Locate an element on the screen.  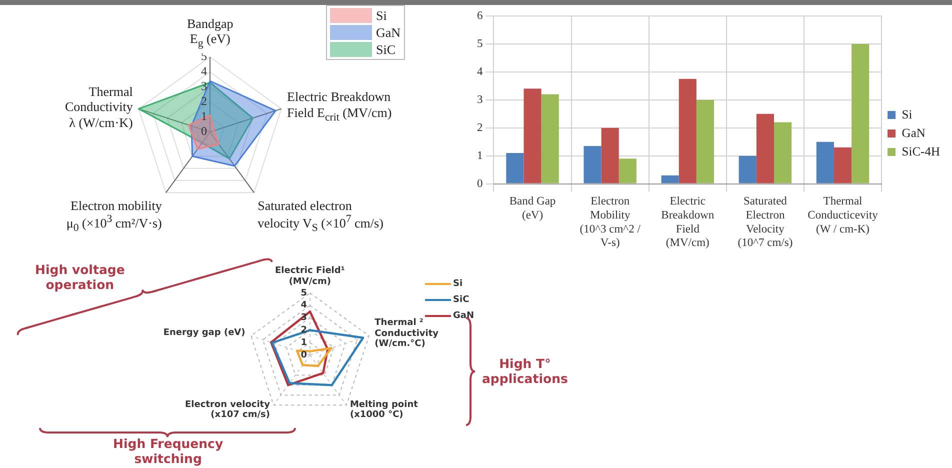
spoke-label: Electric Field¹ (MV/cm) is located at coordinates (310, 277).